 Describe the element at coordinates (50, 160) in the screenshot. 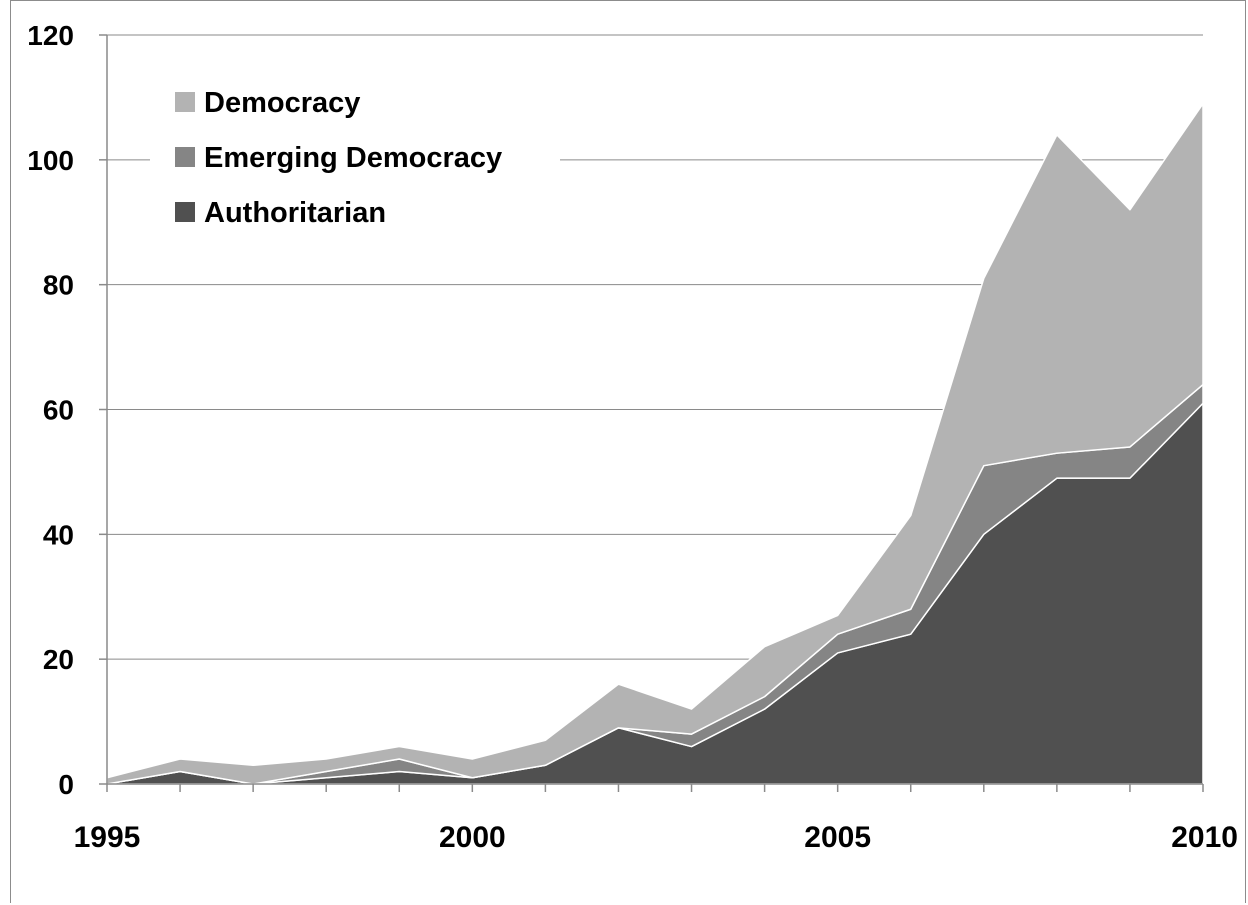

I see `y-tick-label: 100` at that location.